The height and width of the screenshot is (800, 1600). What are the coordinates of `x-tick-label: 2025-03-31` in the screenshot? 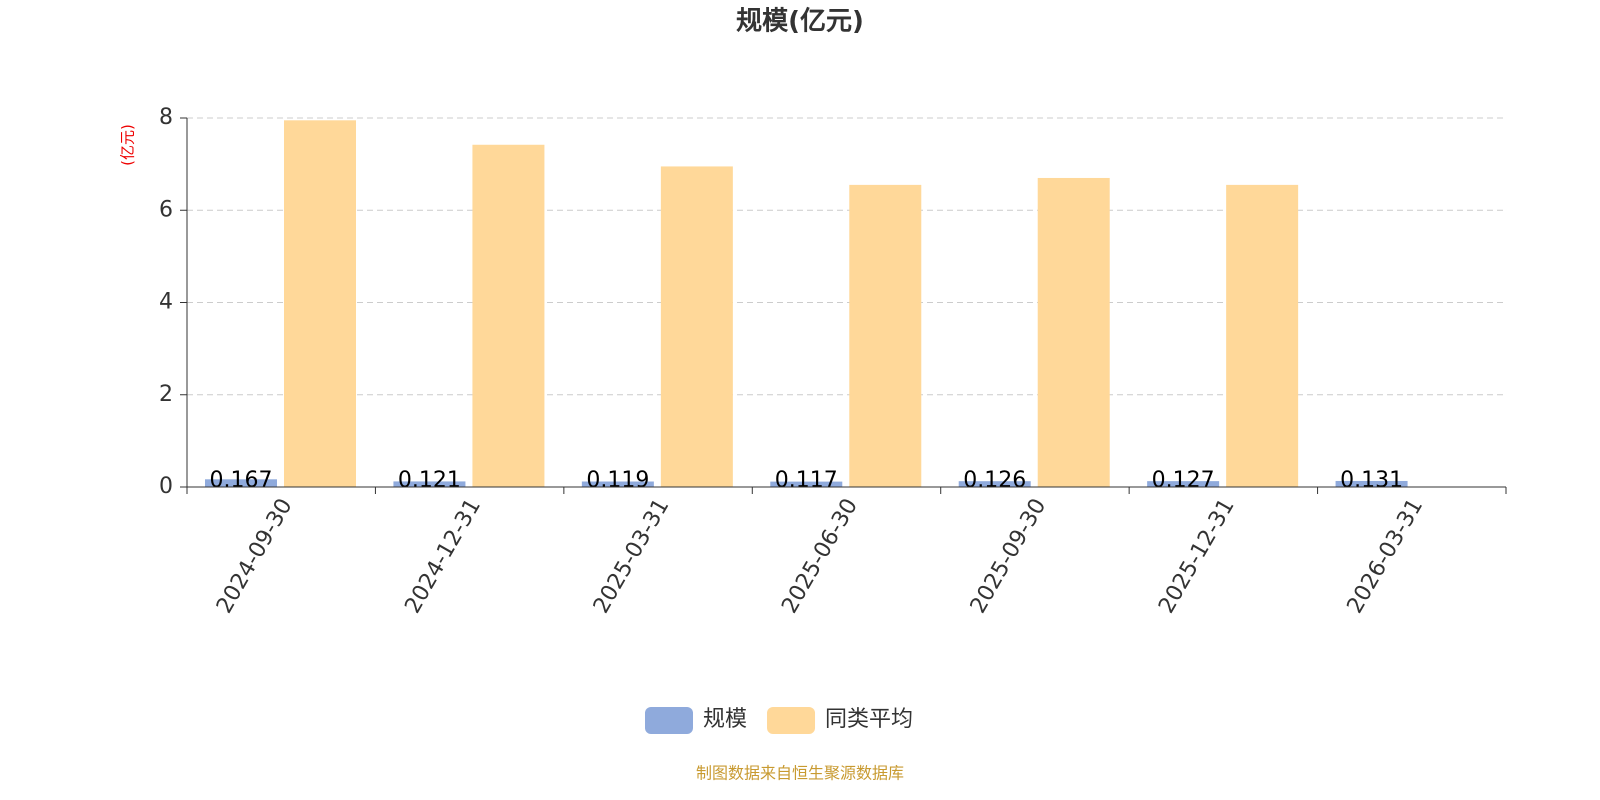 It's located at (632, 556).